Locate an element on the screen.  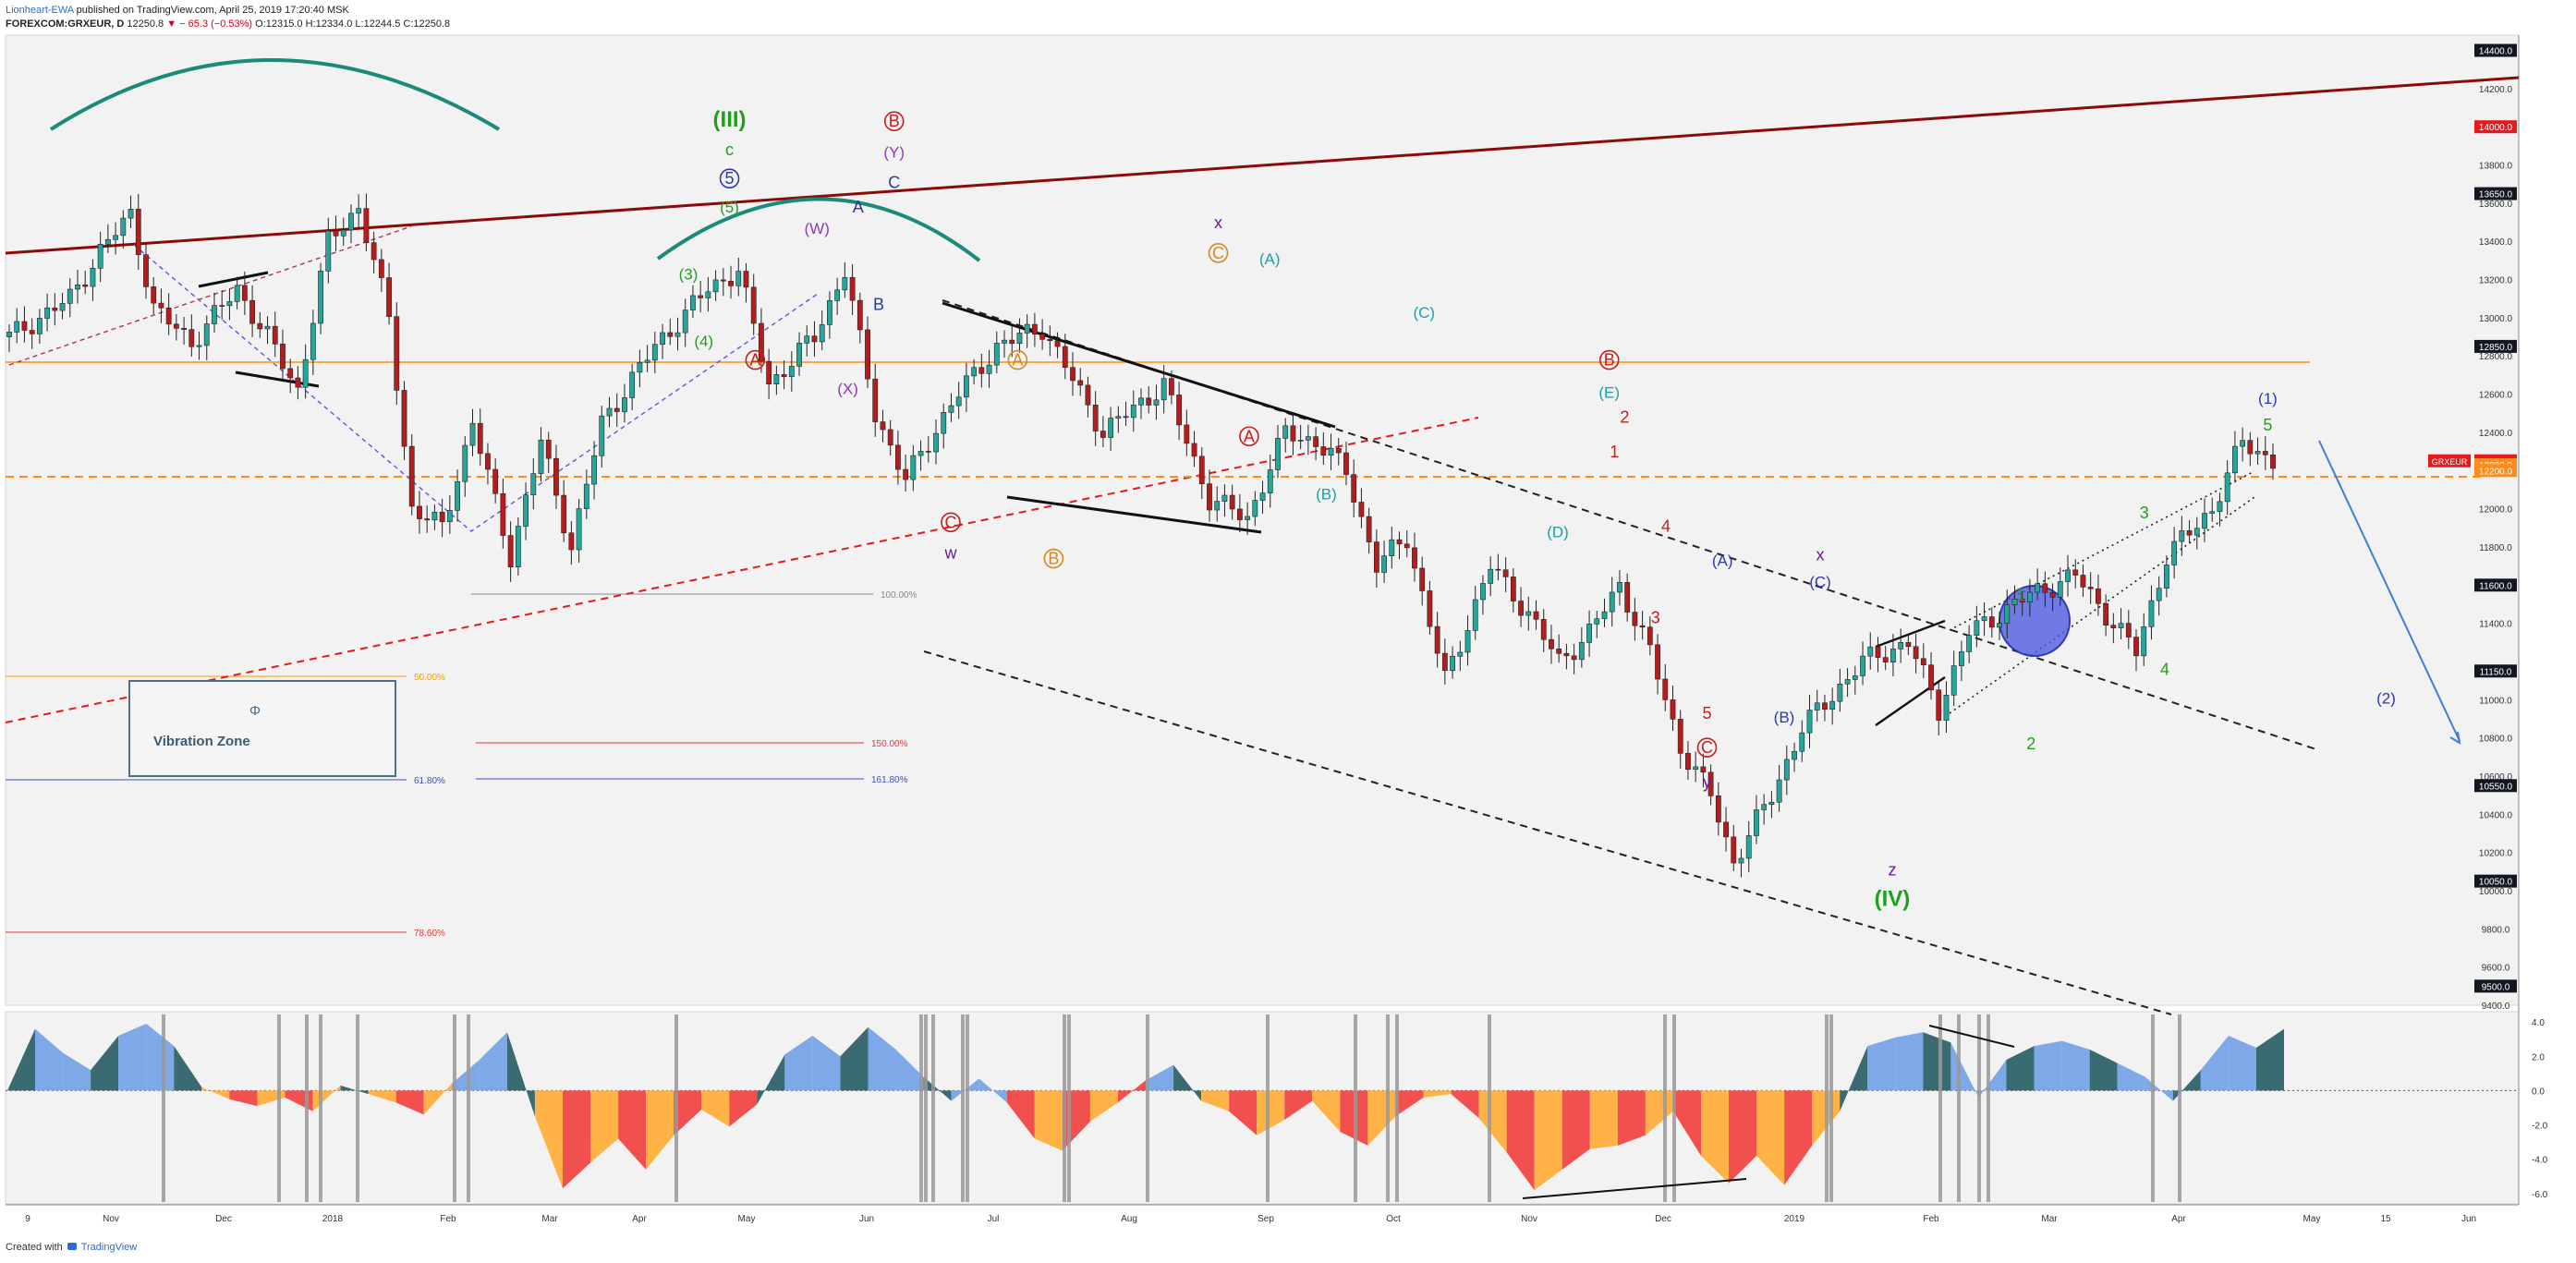
wave-label: y is located at coordinates (1707, 781).